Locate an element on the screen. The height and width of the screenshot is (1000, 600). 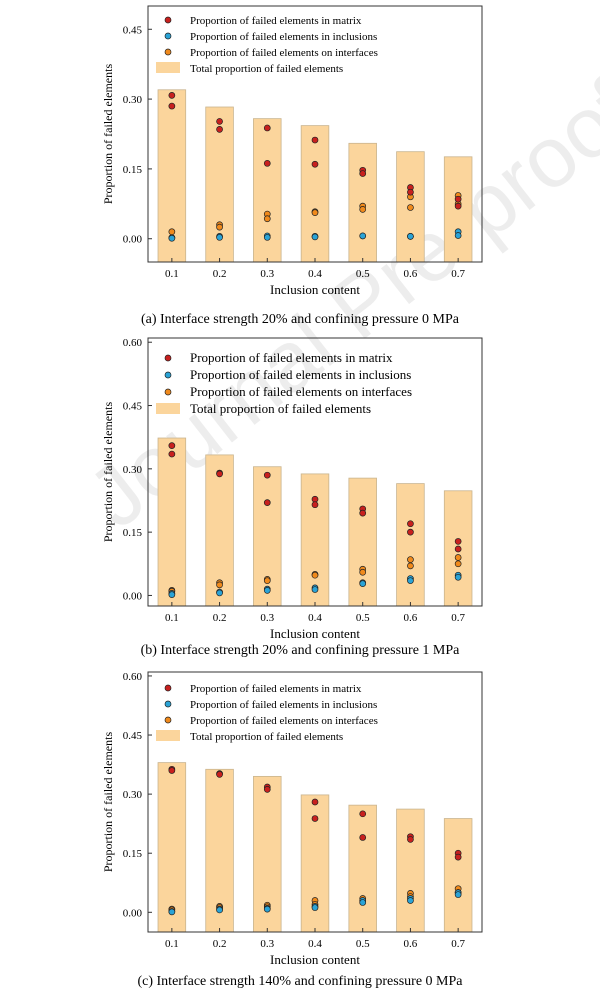
legend-matrix-marker is located at coordinates (168, 358).